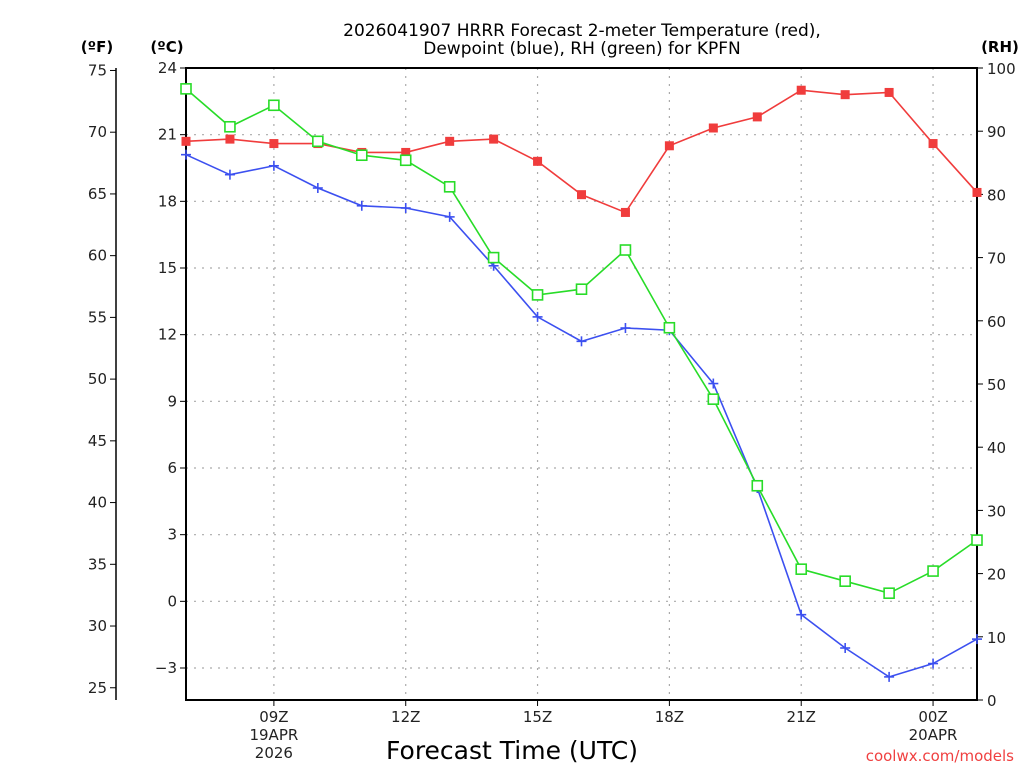 The width and height of the screenshot is (1024, 768). I want to click on x-tick-label: 12Z, so click(405, 717).